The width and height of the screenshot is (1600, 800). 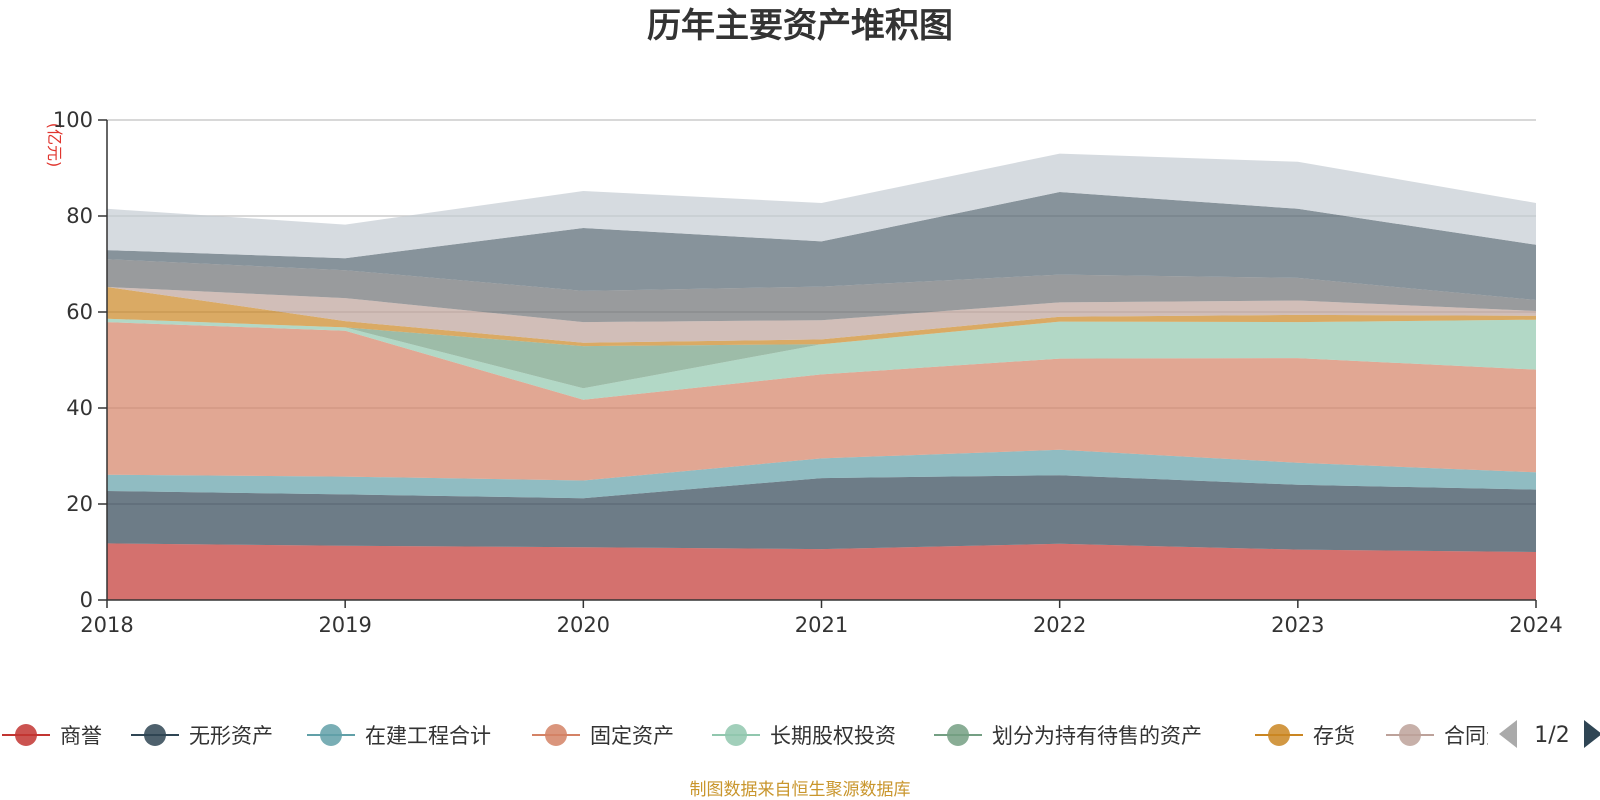 I want to click on legend-label: 固定资产, so click(x=632, y=736).